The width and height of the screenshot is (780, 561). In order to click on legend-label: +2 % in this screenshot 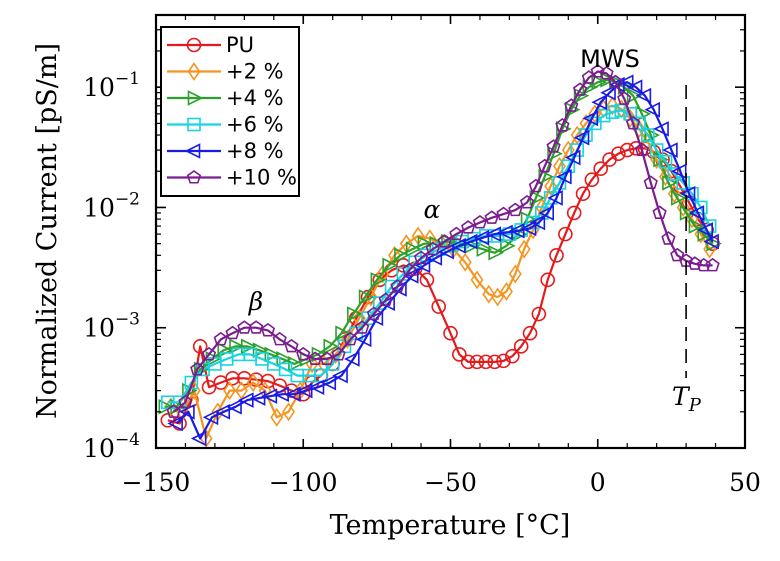, I will do `click(255, 72)`.